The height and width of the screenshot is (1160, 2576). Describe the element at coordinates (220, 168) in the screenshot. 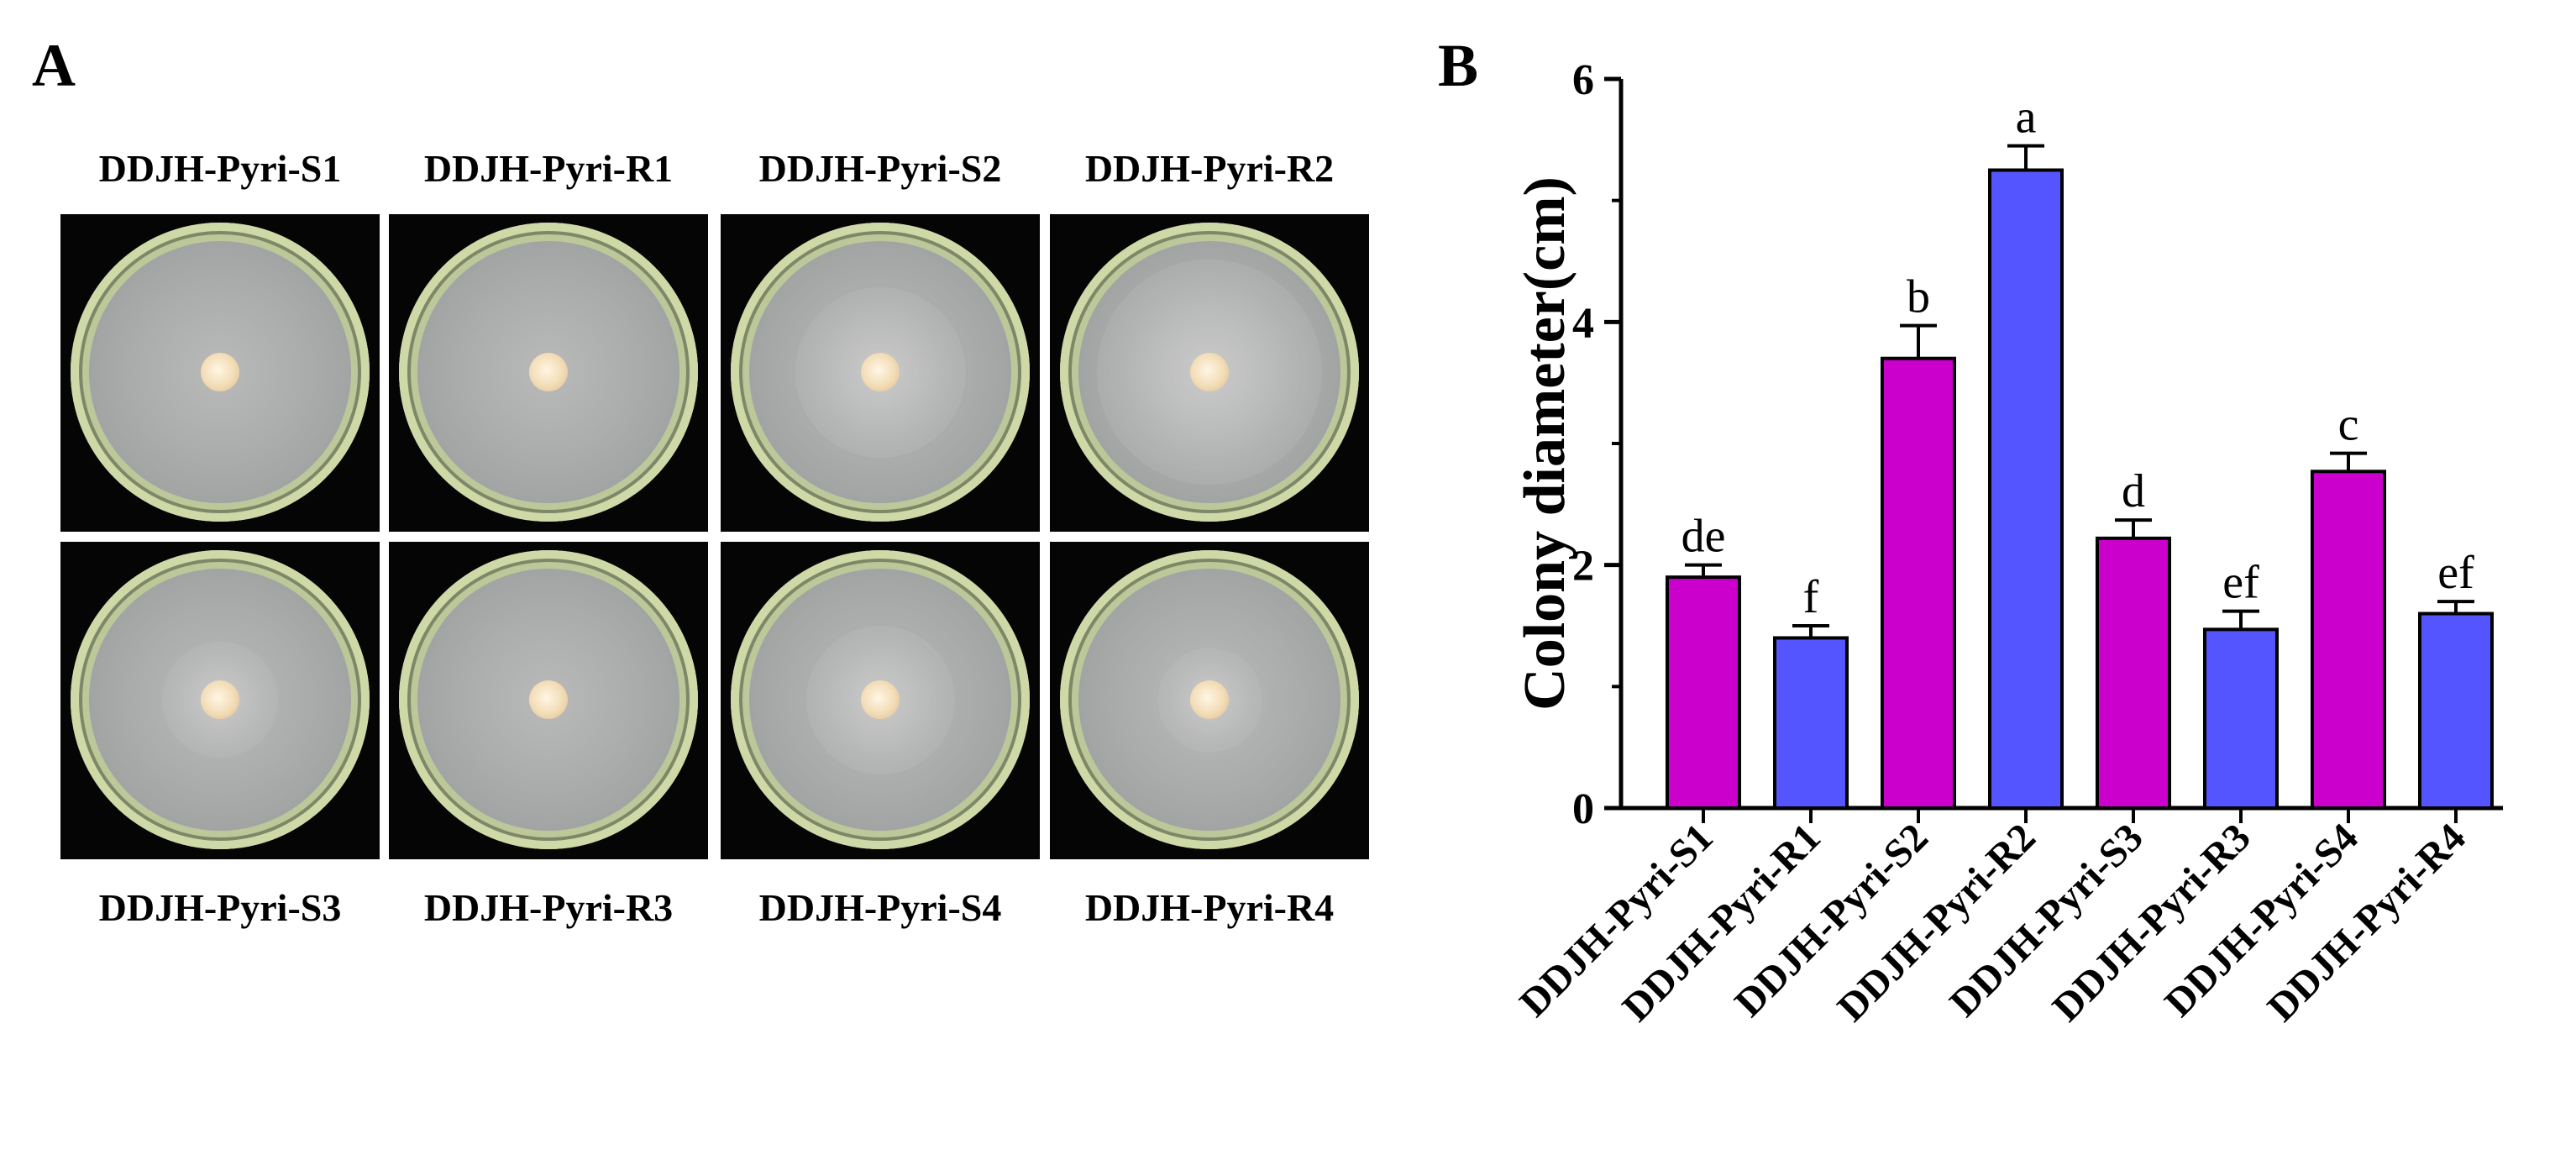

I see `plate-label: DDJH-Pyri-S1` at that location.